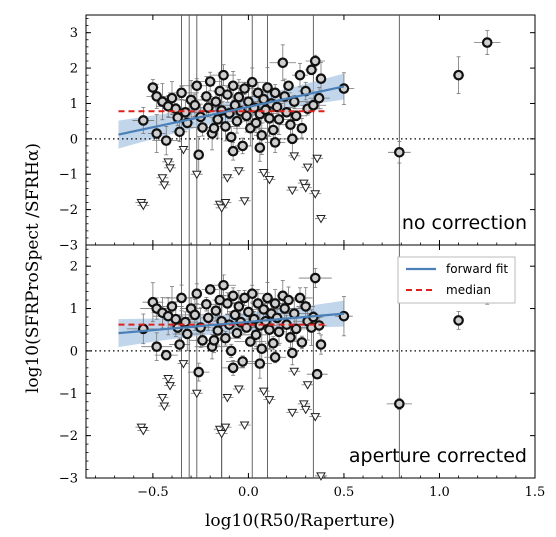 This screenshot has width=556, height=537. Describe the element at coordinates (33, 268) in the screenshot. I see `y-axis-label-text: log10(SFRProSpect /SFRHα)` at that location.